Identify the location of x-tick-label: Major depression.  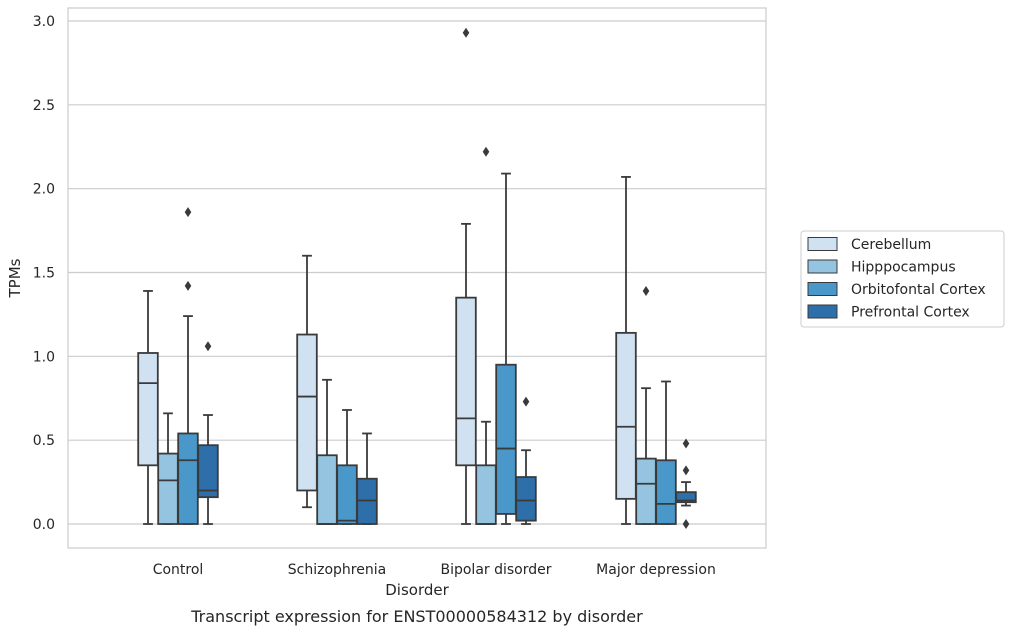
(656, 570).